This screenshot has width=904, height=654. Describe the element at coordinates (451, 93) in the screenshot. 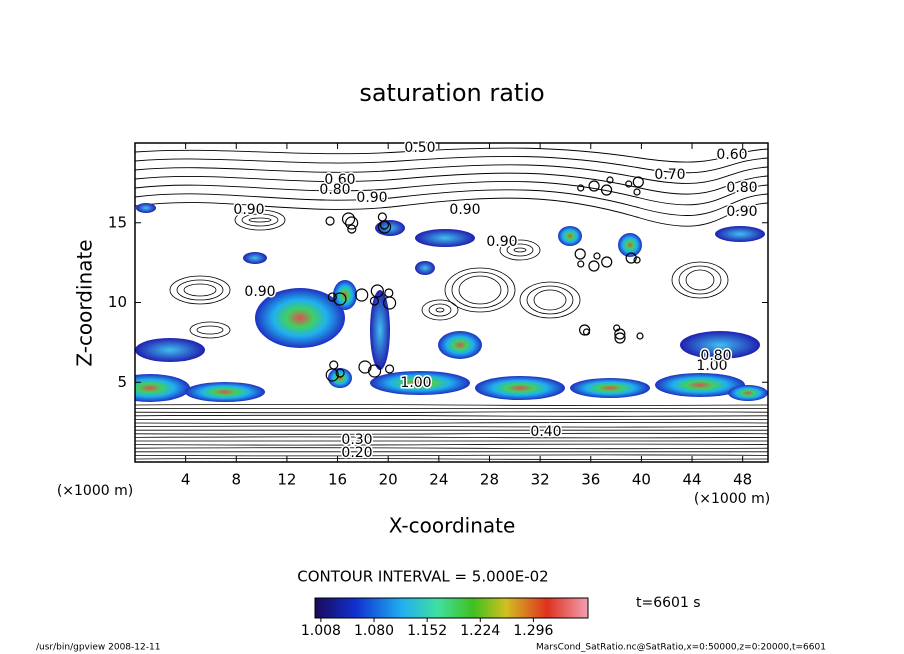

I see `chart-title: saturation ratio` at that location.